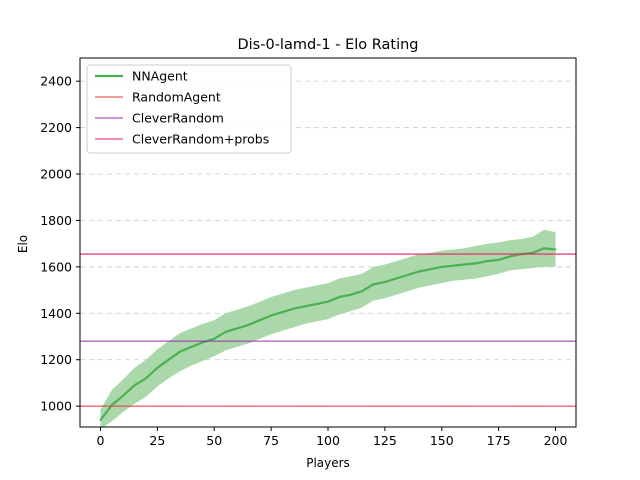 This screenshot has width=640, height=480. I want to click on x-axis-label: Players, so click(328, 463).